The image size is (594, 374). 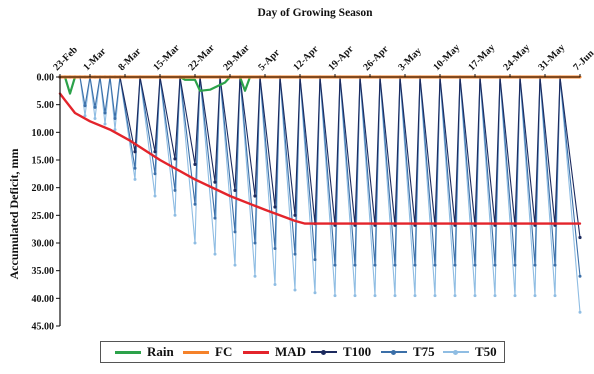 What do you see at coordinates (223, 352) in the screenshot?
I see `legend-label-fc: FC` at bounding box center [223, 352].